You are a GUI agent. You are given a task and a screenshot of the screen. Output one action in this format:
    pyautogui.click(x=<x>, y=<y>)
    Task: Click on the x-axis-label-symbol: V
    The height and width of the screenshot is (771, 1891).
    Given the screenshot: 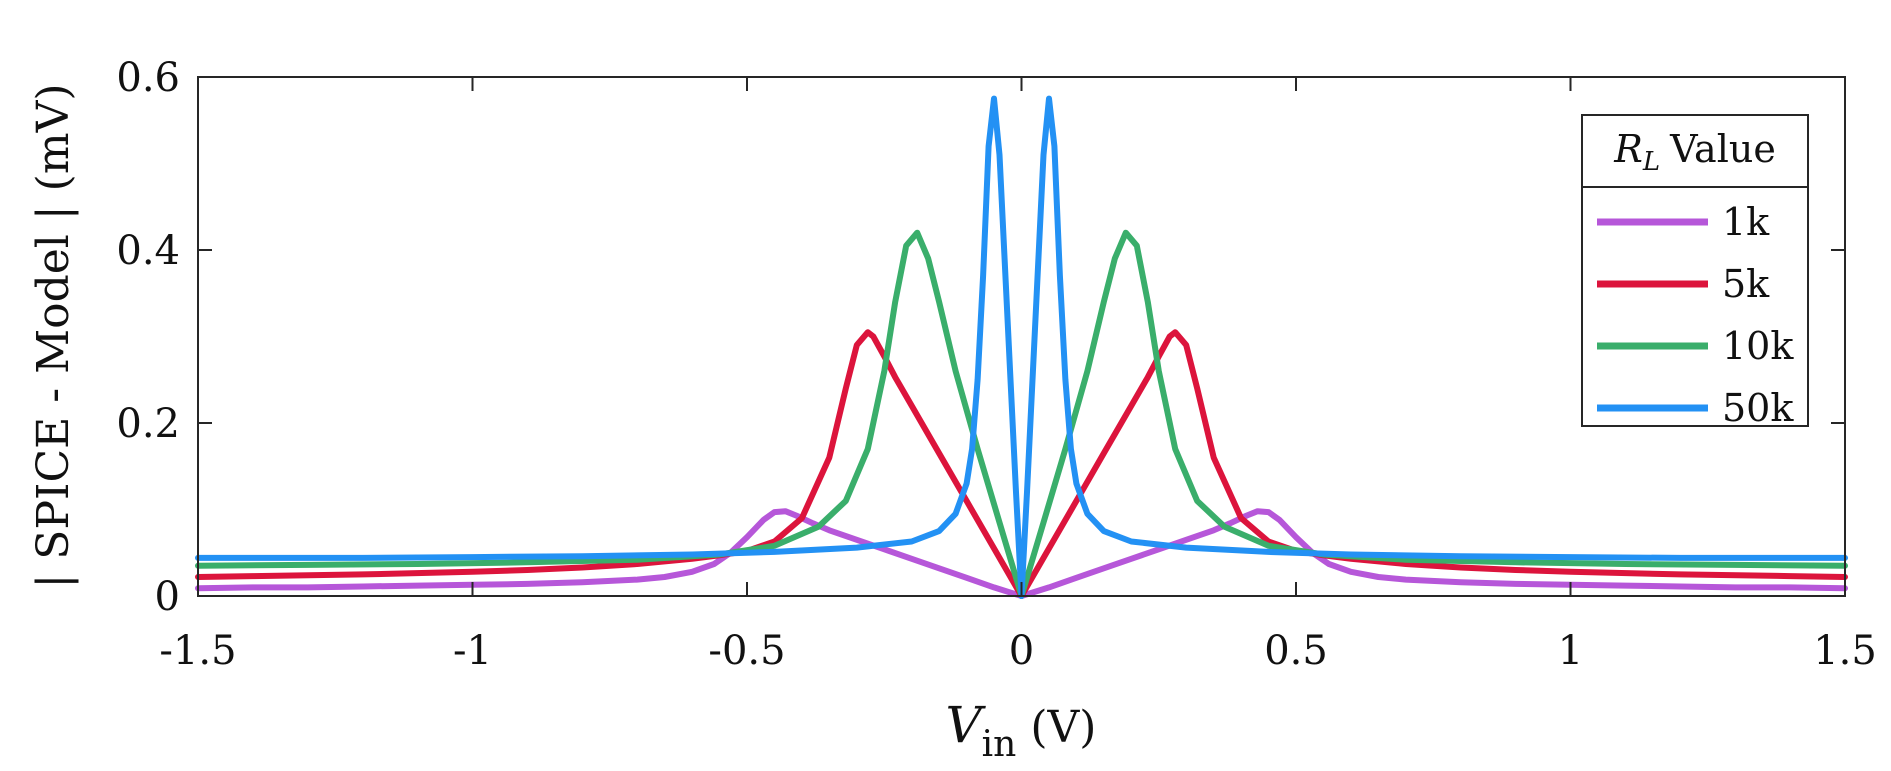 What is the action you would take?
    pyautogui.click(x=966, y=725)
    